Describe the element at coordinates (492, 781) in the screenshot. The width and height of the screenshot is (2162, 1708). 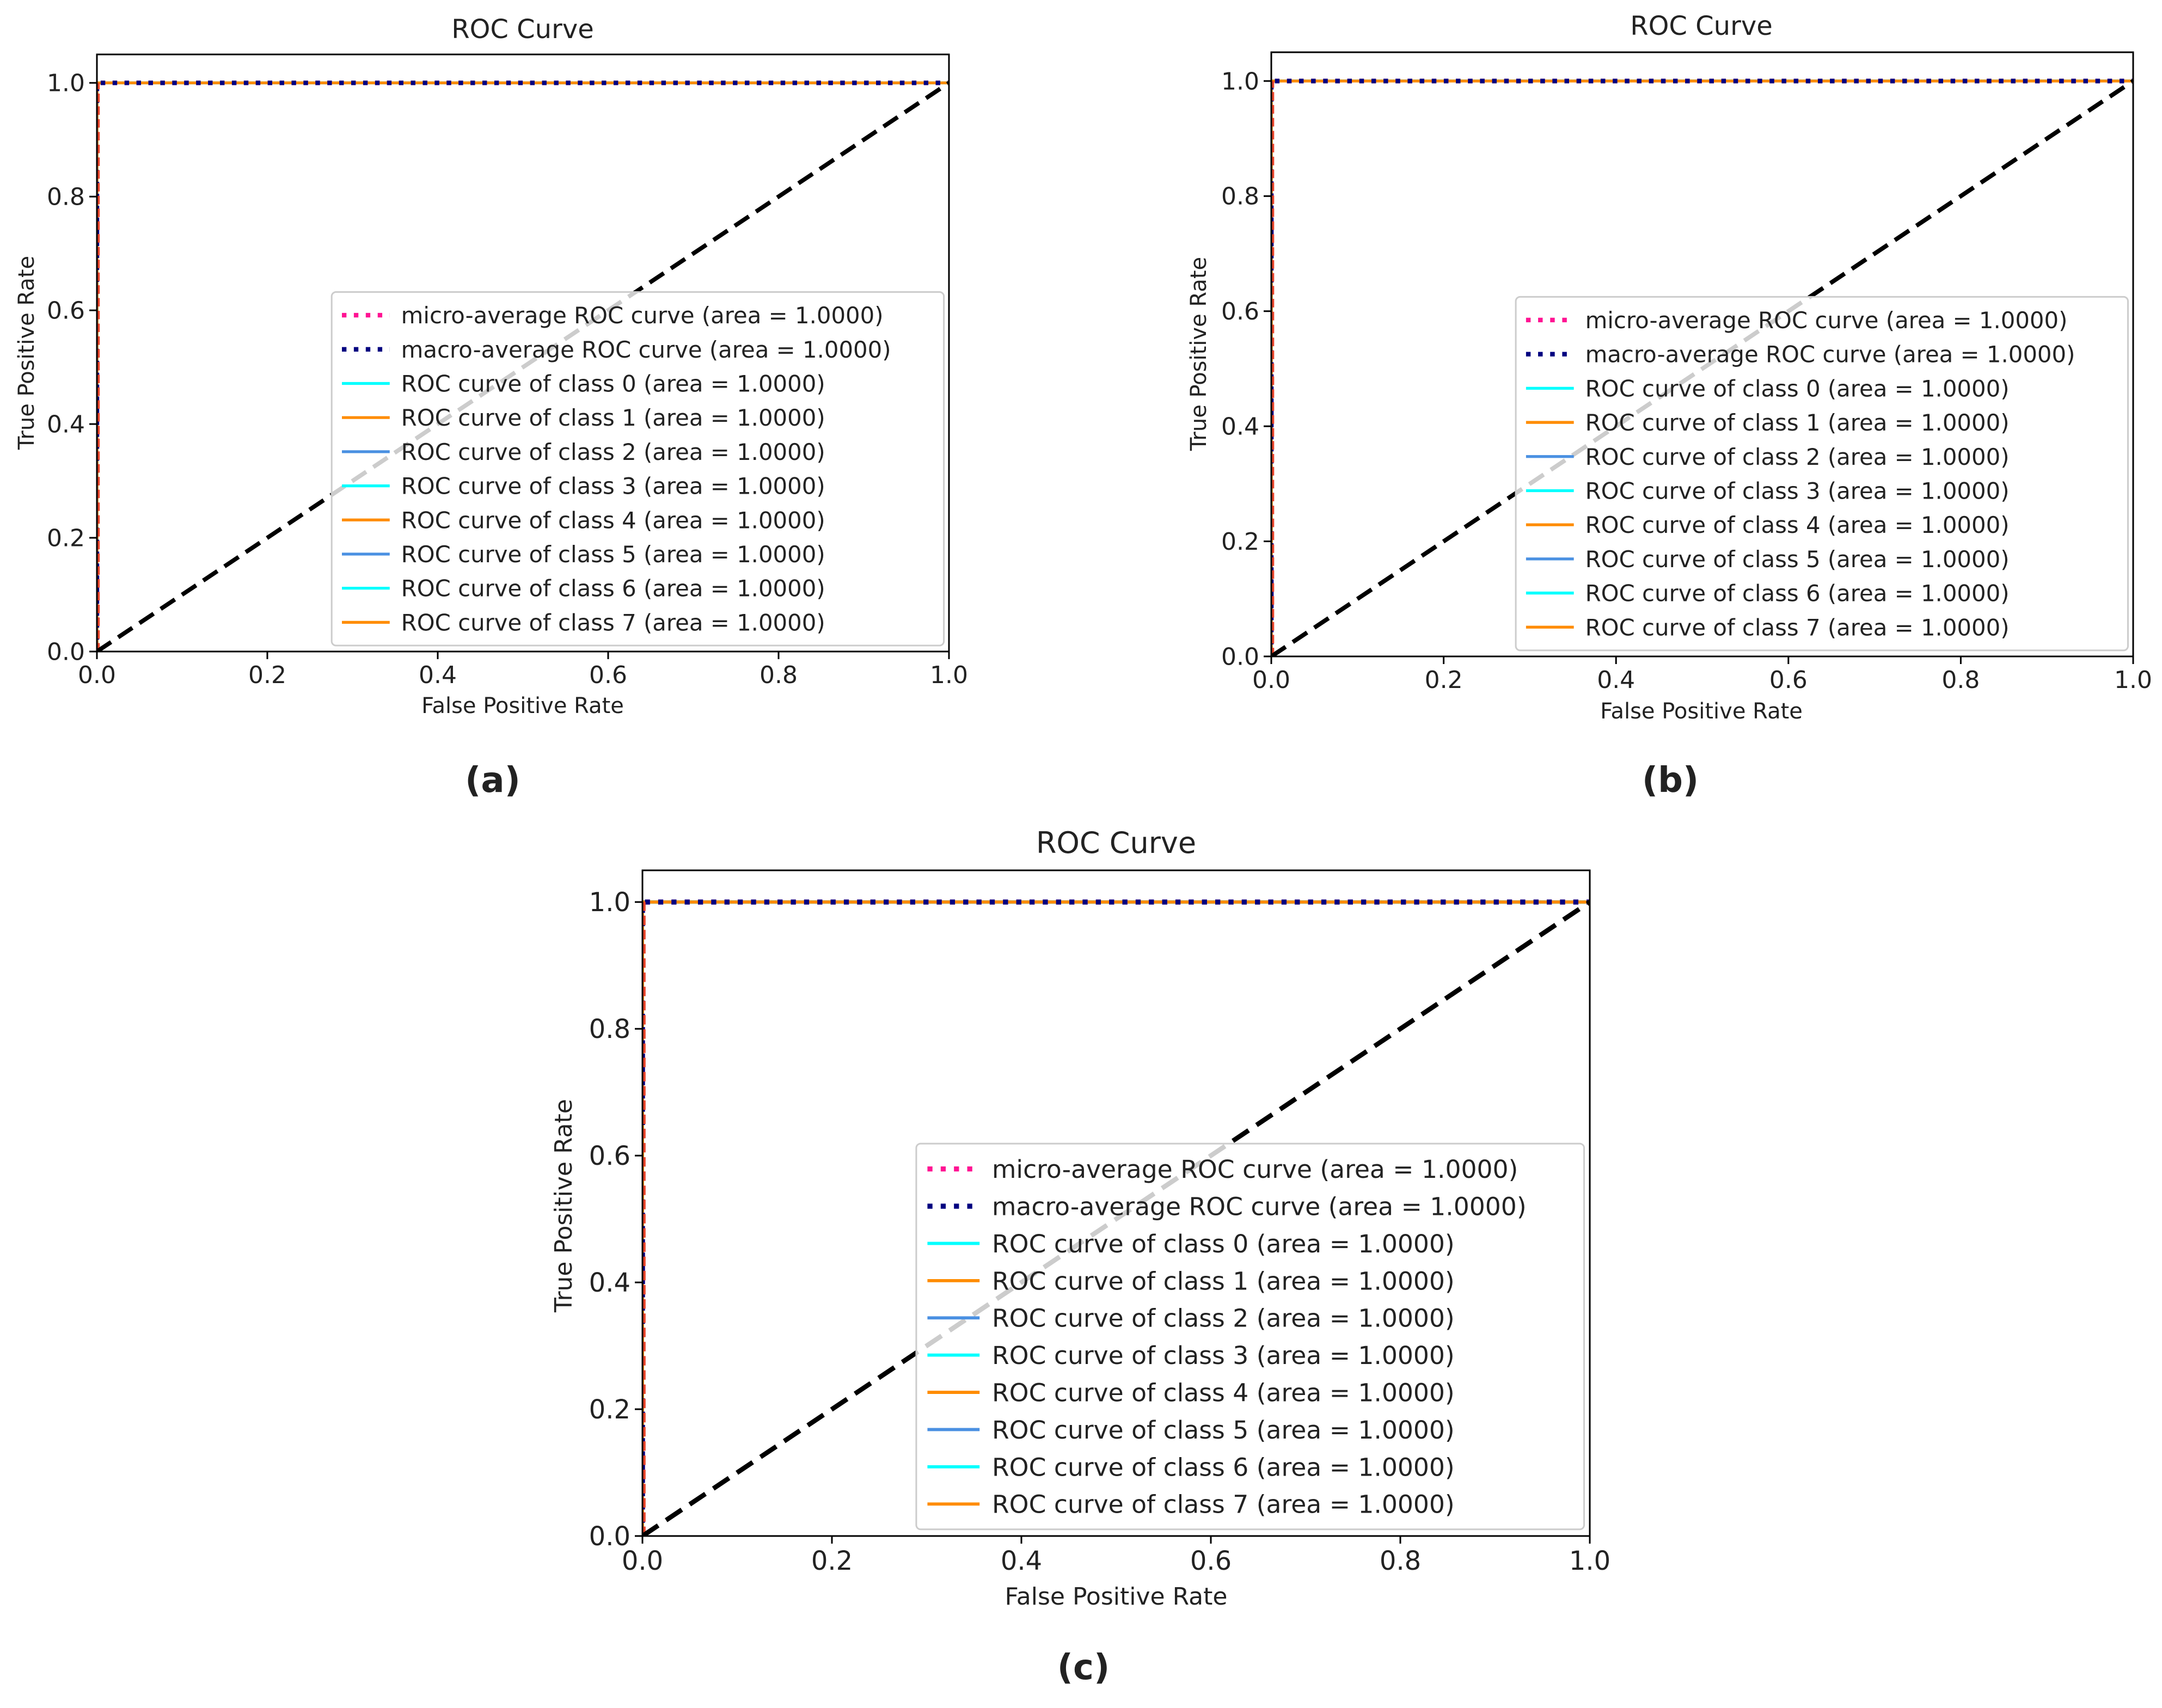
I see `panel-label: (a)` at that location.